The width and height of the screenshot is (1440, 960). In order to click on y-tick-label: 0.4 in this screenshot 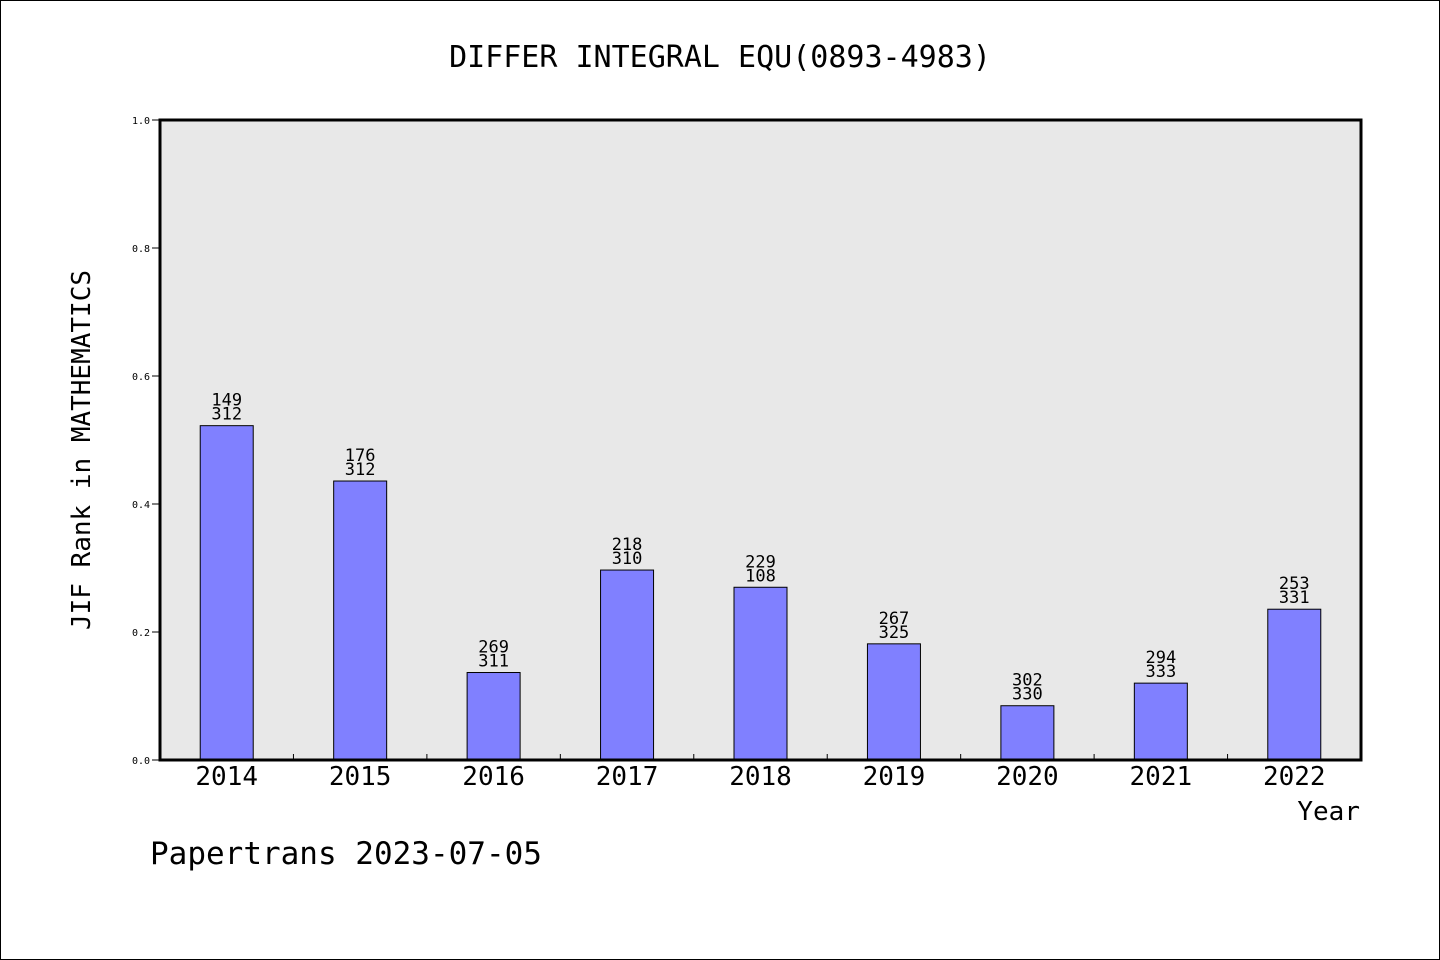, I will do `click(141, 505)`.